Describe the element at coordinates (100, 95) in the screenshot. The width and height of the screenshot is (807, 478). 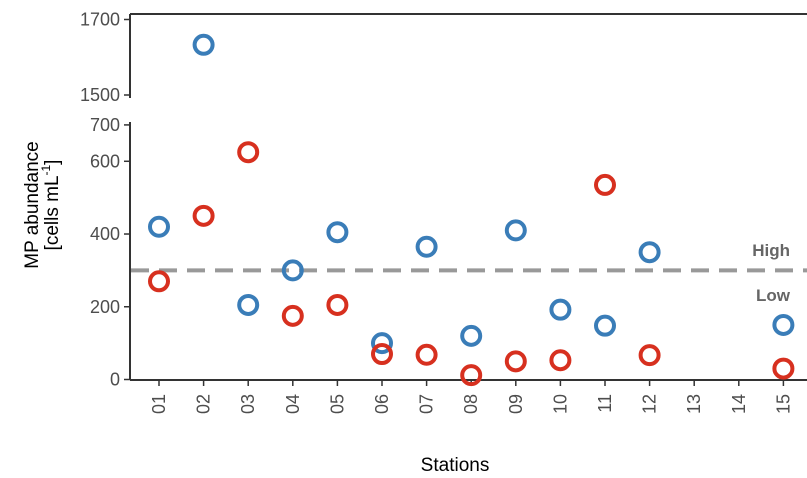
I see `y-tick-label: 1500` at that location.